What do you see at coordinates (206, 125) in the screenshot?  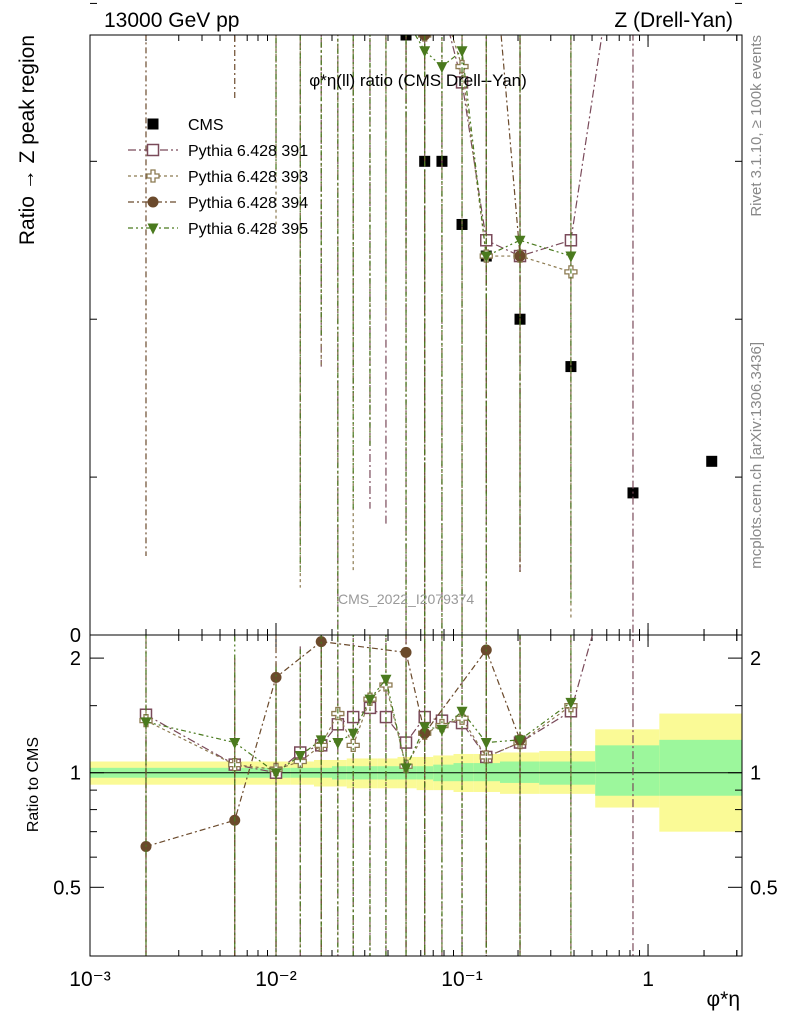 I see `legend-label: CMS` at bounding box center [206, 125].